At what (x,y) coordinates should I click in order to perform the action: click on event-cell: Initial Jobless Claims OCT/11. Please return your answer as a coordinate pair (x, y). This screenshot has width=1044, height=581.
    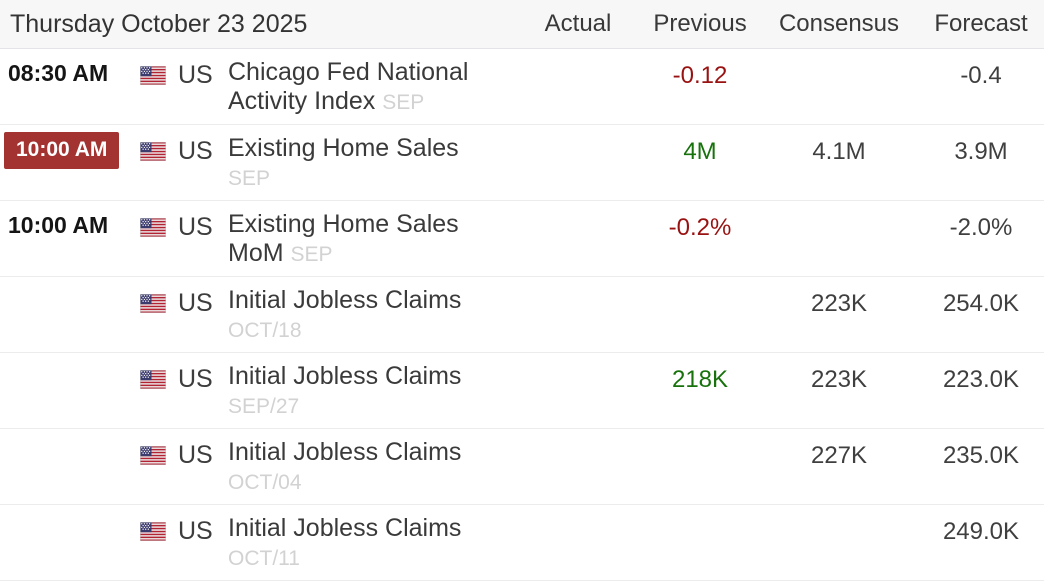
    Looking at the image, I should click on (366, 542).